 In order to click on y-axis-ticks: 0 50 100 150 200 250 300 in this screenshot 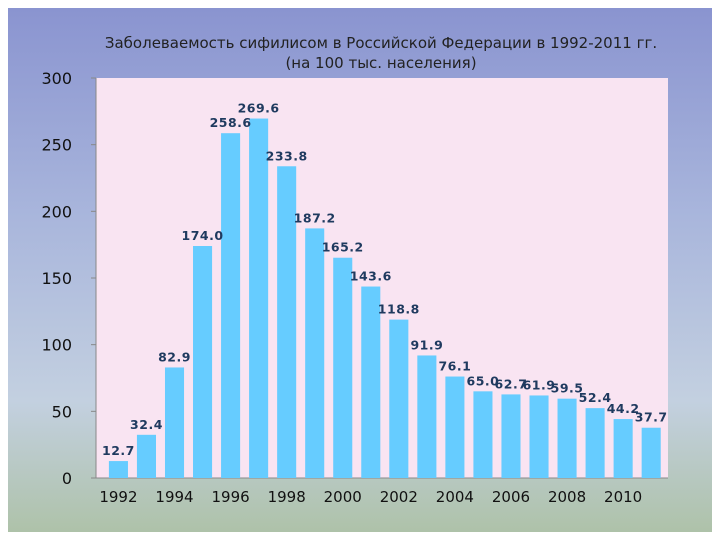, I will do `click(68, 278)`.